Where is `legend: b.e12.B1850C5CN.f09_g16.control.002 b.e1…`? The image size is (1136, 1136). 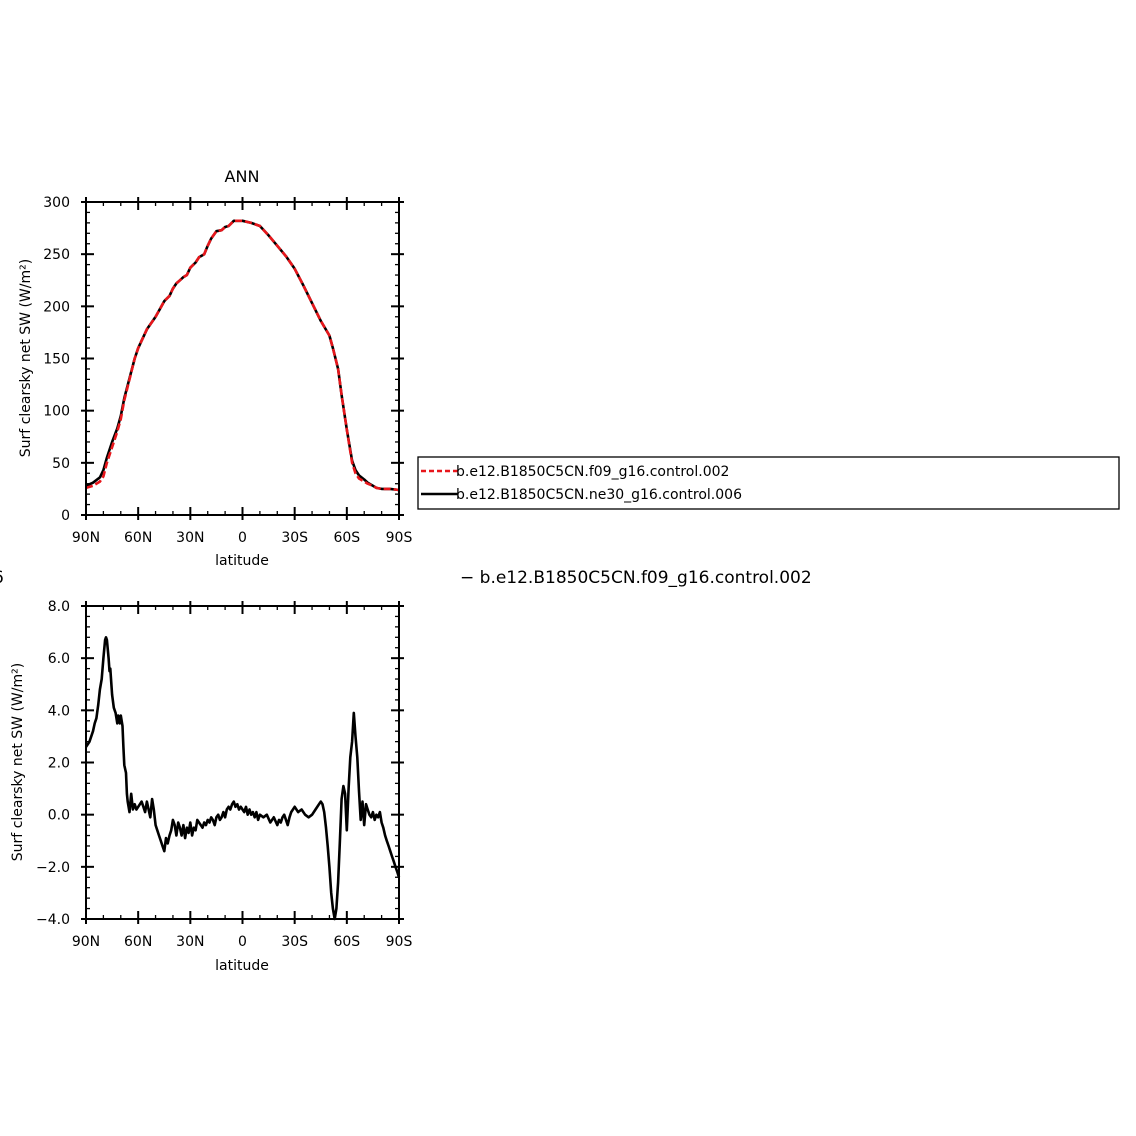 legend: b.e12.B1850C5CN.f09_g16.control.002 b.e1… is located at coordinates (768, 483).